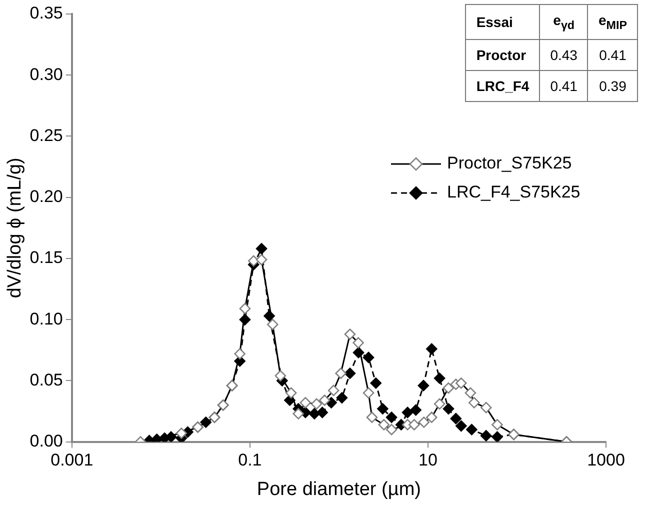  I want to click on x-tick-label: 1000, so click(606, 460).